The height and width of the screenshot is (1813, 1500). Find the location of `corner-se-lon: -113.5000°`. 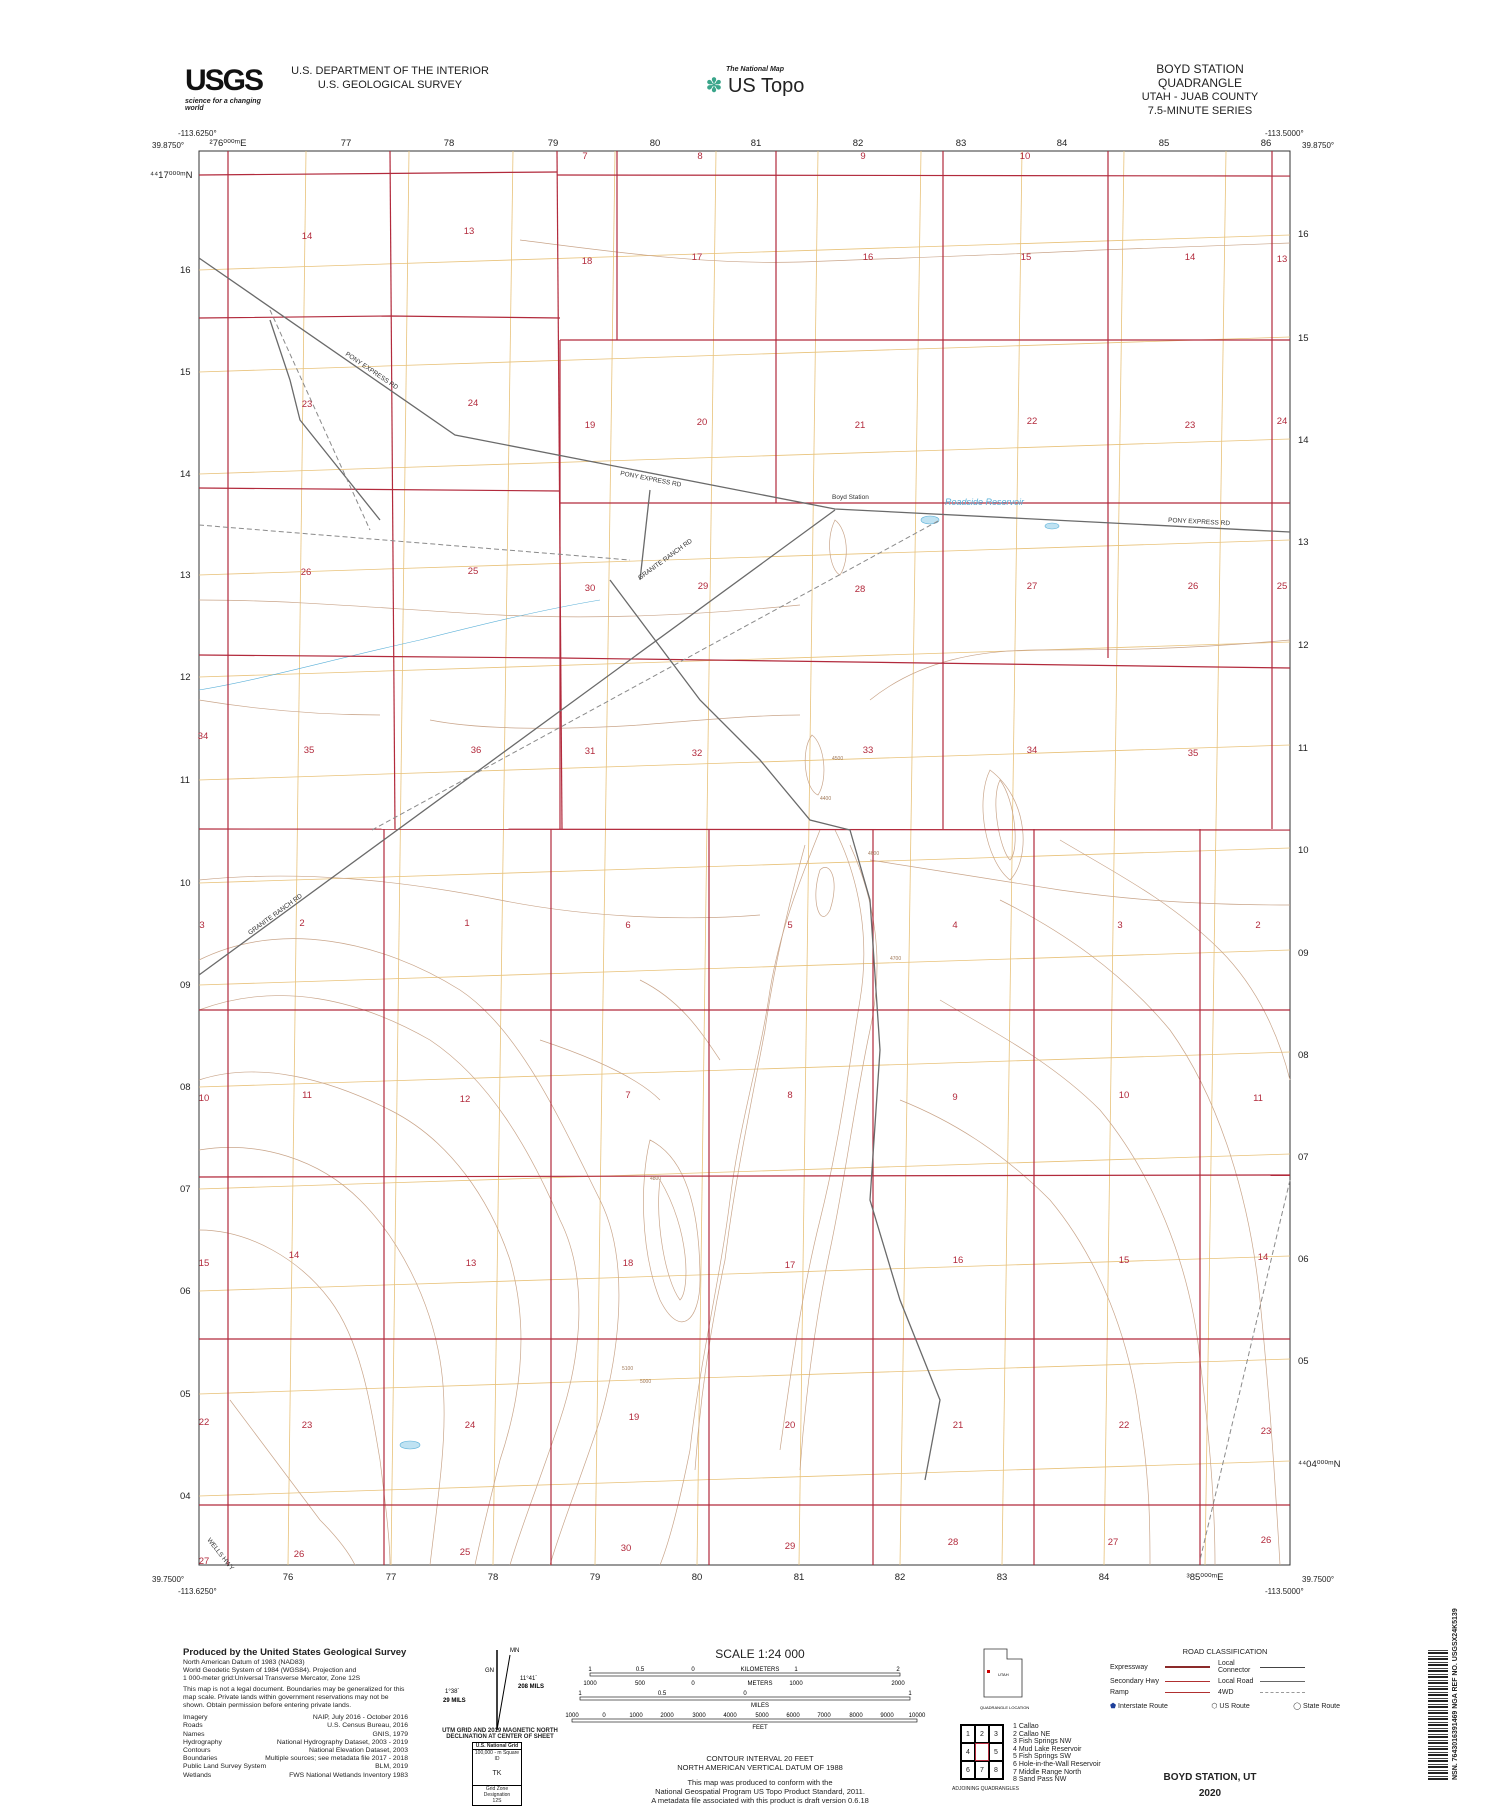

corner-se-lon: -113.5000° is located at coordinates (1284, 1591).